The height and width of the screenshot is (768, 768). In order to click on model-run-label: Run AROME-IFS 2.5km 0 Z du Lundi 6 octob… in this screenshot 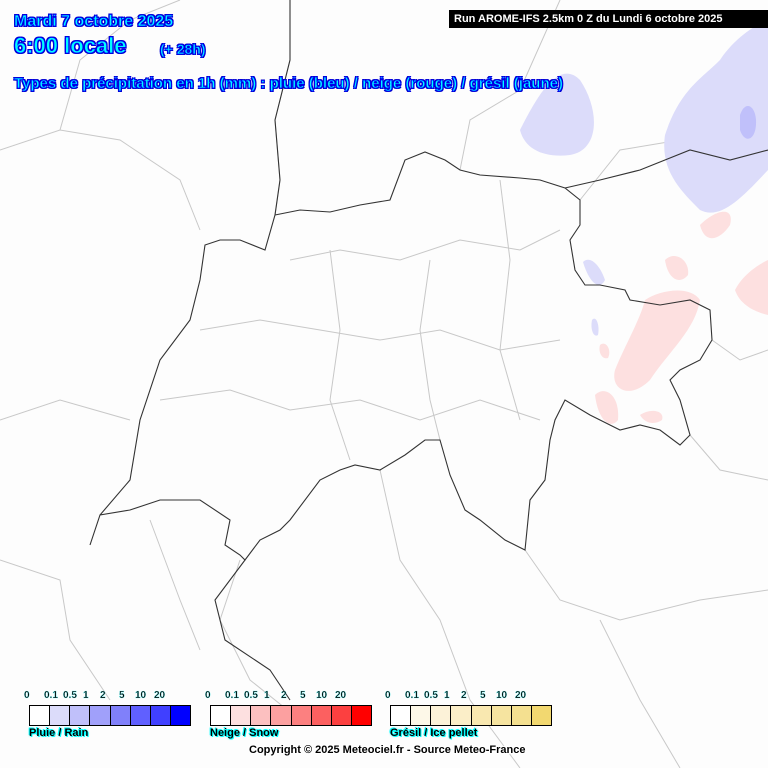, I will do `click(608, 19)`.